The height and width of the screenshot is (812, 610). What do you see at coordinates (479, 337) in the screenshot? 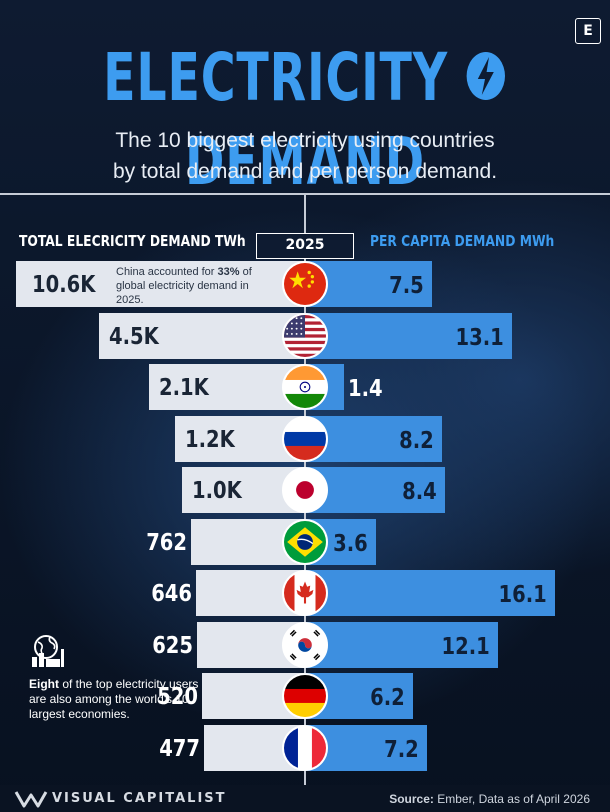
I see `per-capita-label: 13.1` at bounding box center [479, 337].